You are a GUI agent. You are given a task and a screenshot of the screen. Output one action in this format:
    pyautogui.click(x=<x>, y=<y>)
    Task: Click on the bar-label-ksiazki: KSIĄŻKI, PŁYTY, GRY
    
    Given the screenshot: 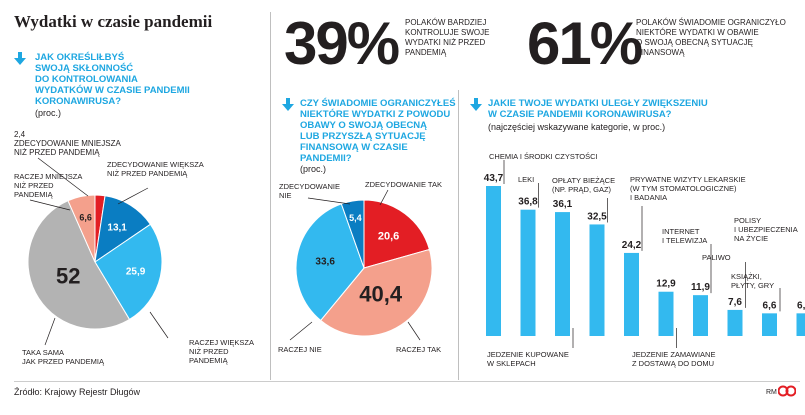 What is the action you would take?
    pyautogui.click(x=753, y=281)
    